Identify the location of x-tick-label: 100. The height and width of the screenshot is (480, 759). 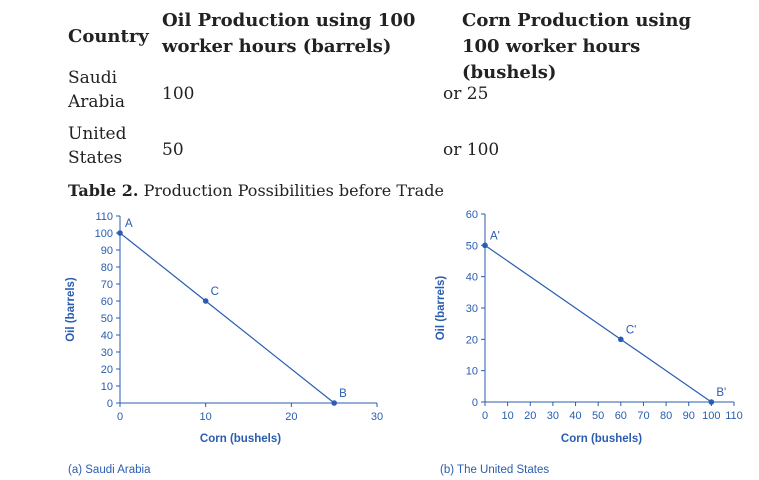
(711, 416).